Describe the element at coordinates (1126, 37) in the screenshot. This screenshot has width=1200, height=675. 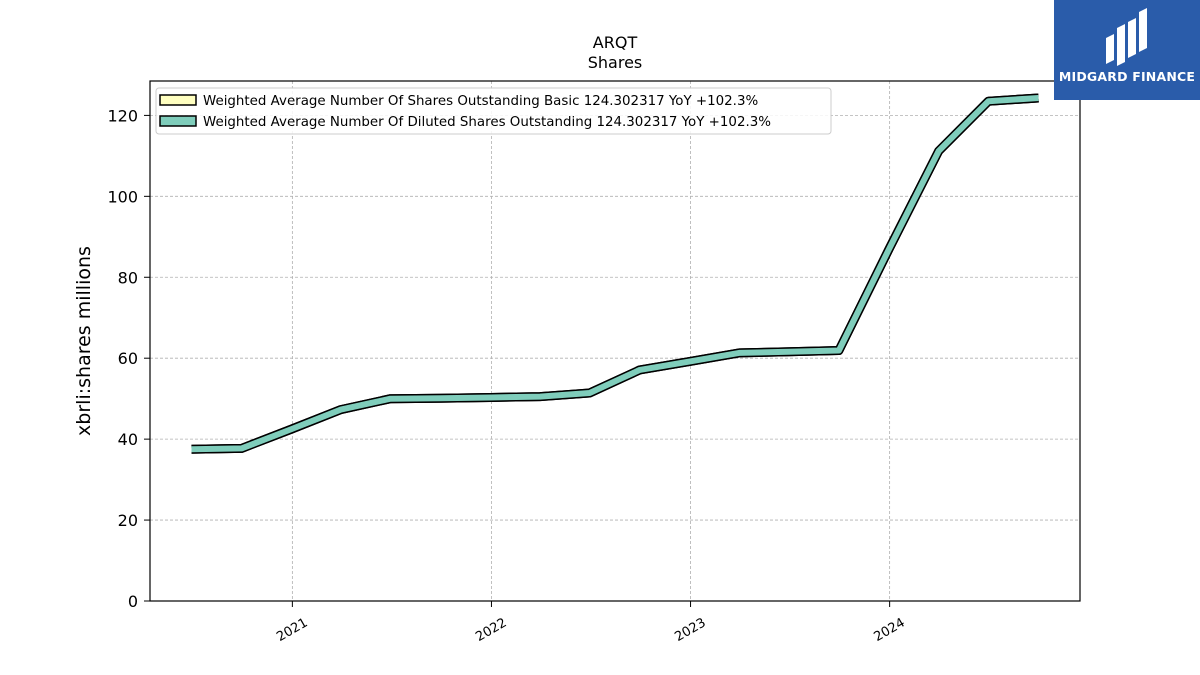
I see `logo-mark-icon` at that location.